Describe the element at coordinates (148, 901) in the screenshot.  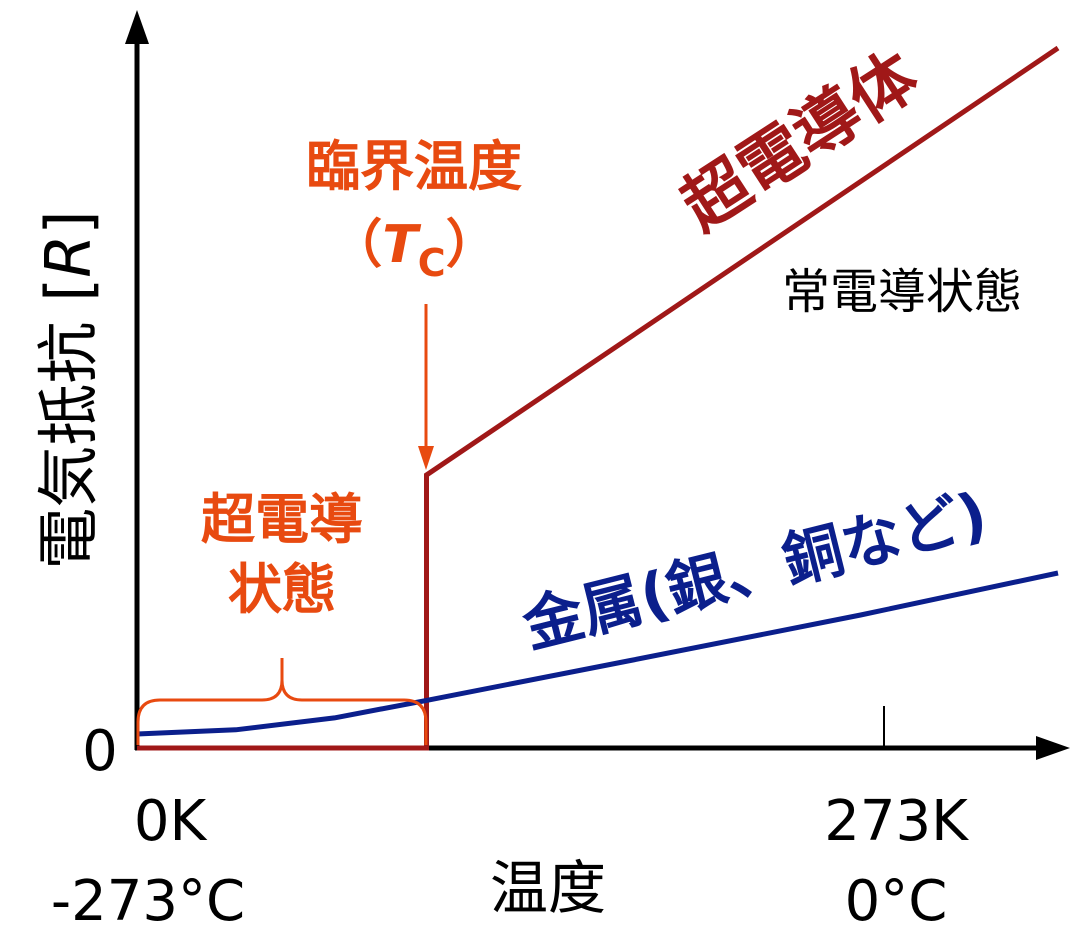
I see `x-tick-minus273c: -273°C` at that location.